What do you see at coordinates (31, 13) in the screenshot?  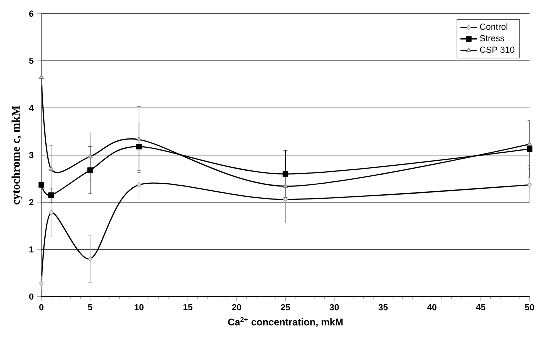 I see `y-tick-label: 6` at bounding box center [31, 13].